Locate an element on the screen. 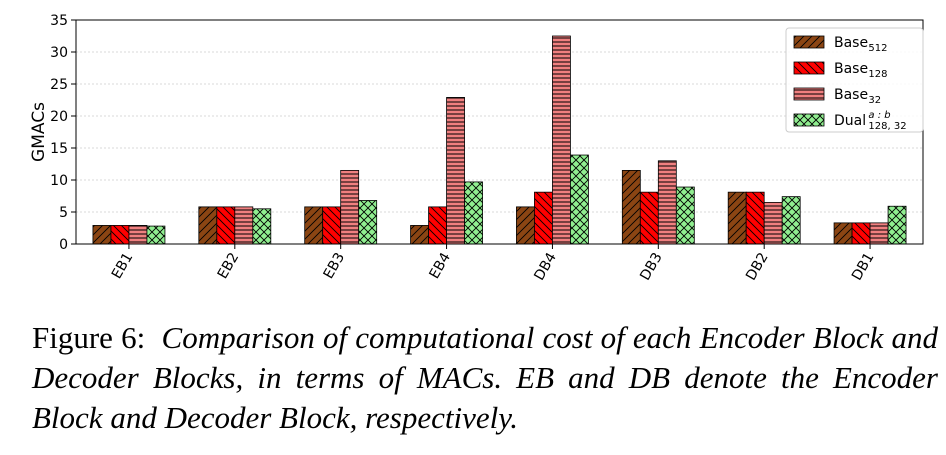 This screenshot has height=455, width=946. legend-subscript: 128 is located at coordinates (877, 74).